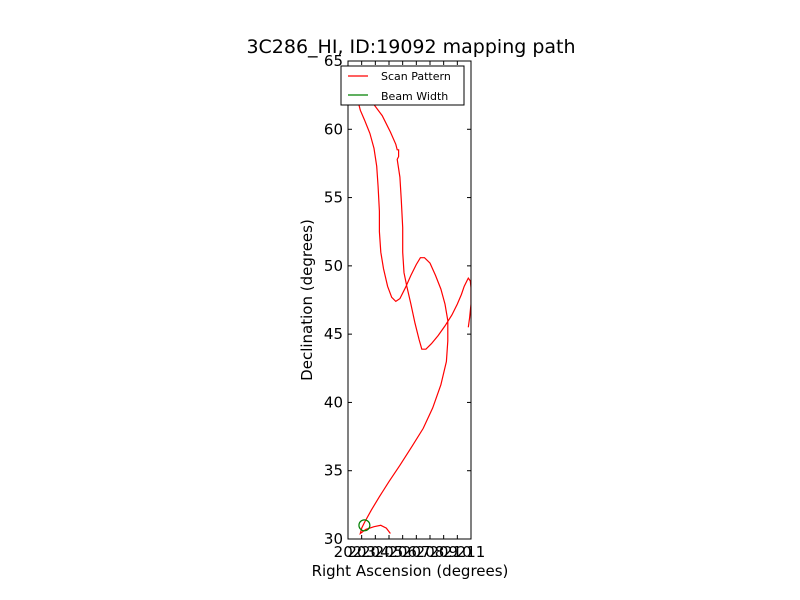 This screenshot has width=800, height=600. I want to click on y-tick-label: 60, so click(333, 129).